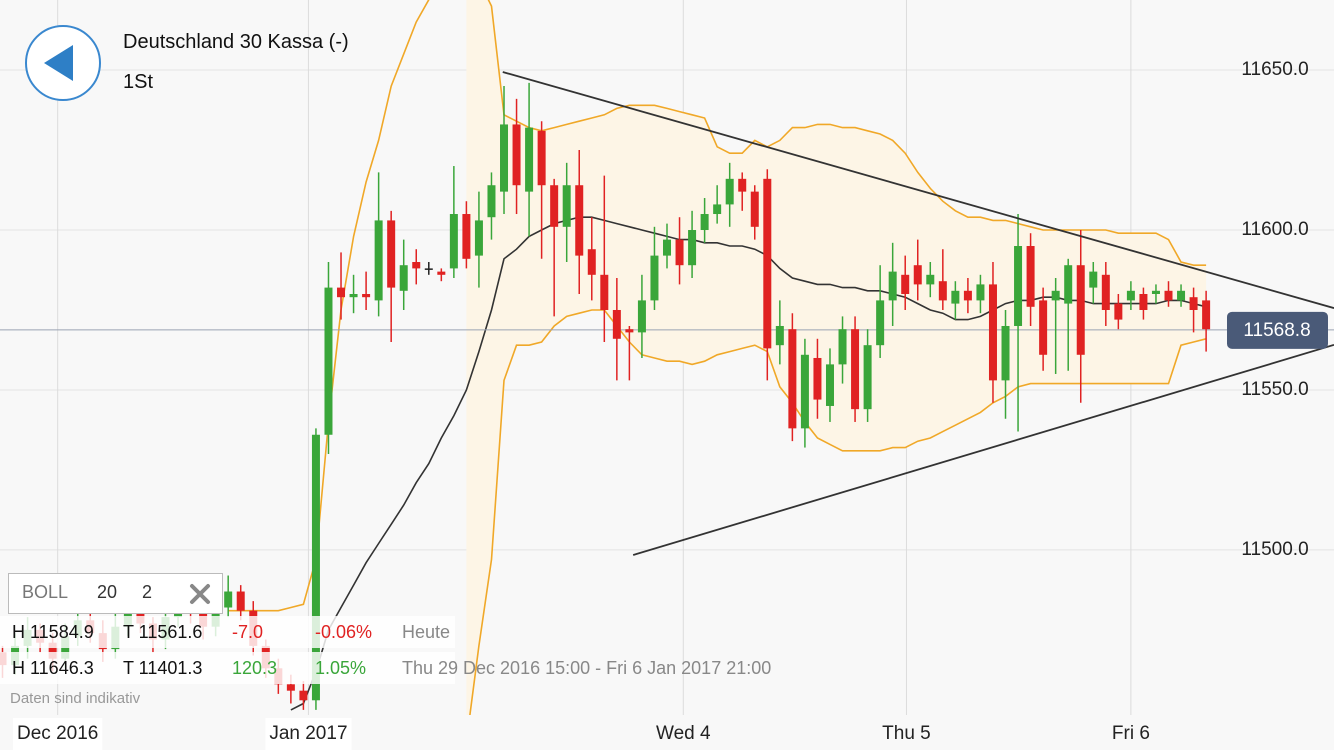  I want to click on stat-change: 120.3, so click(255, 668).